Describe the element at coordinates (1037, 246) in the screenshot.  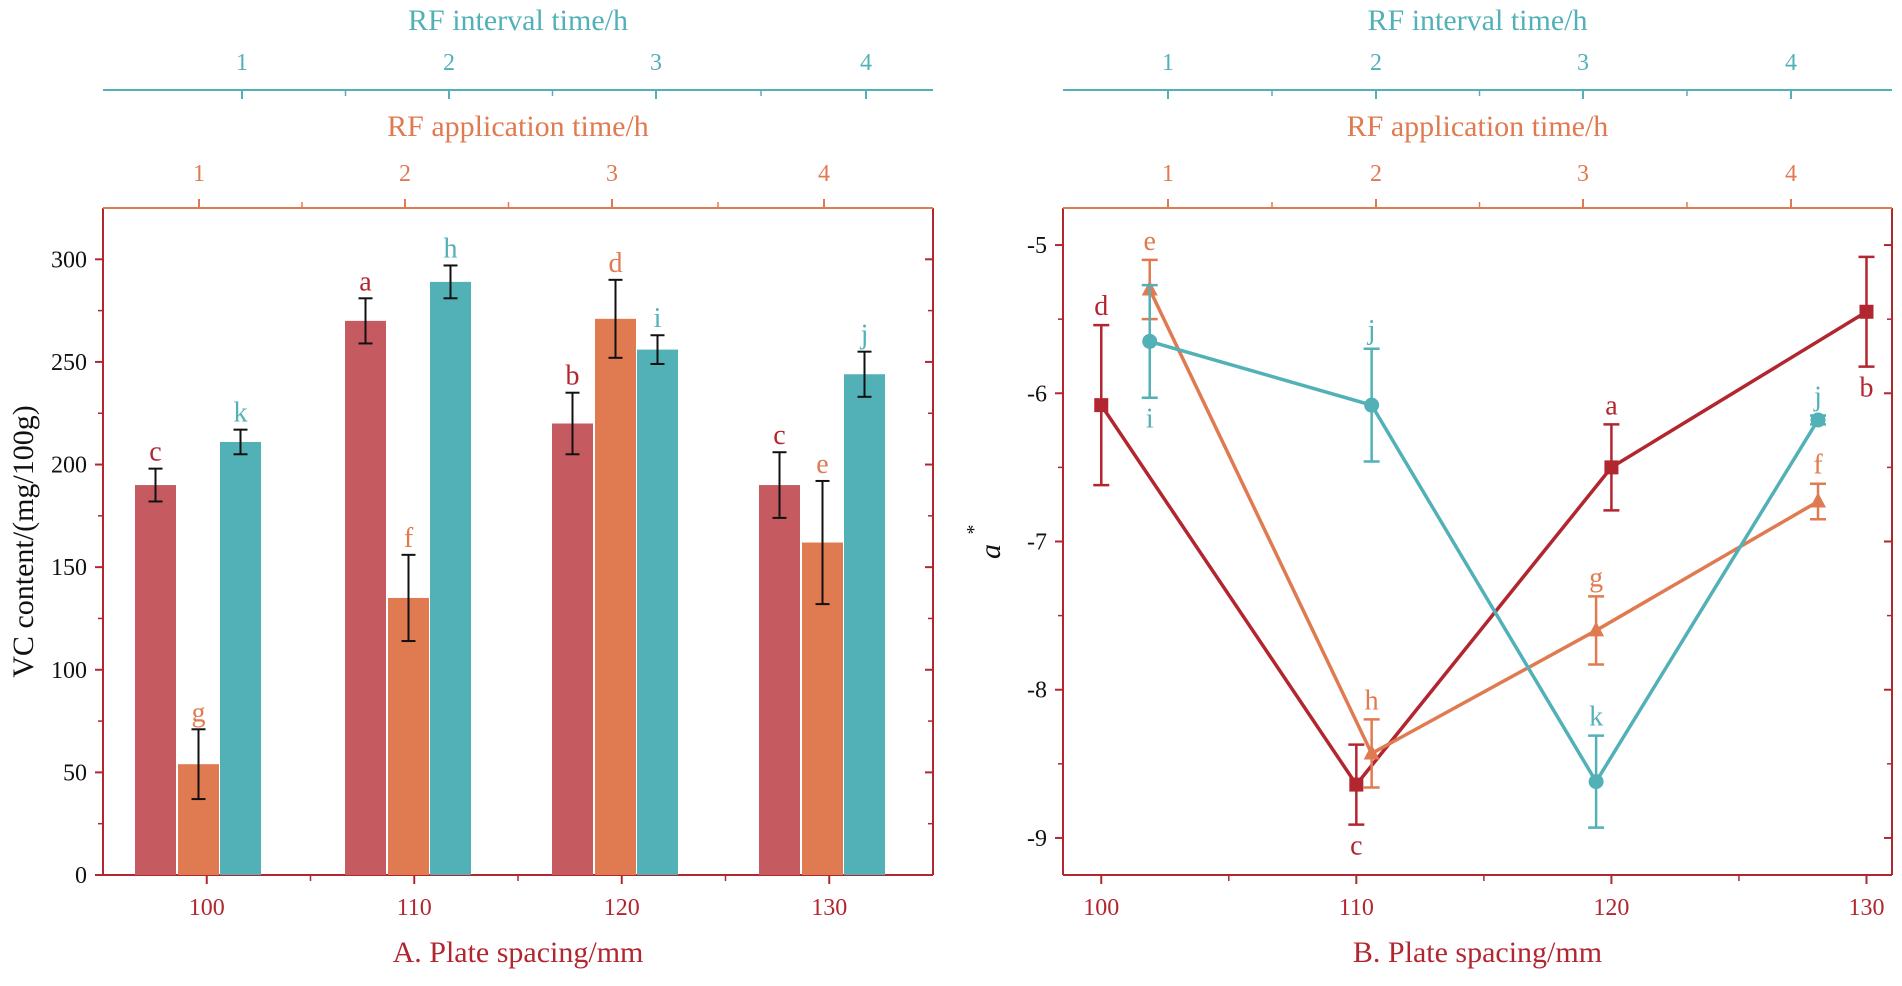
I see `y-tick-label: -5` at that location.